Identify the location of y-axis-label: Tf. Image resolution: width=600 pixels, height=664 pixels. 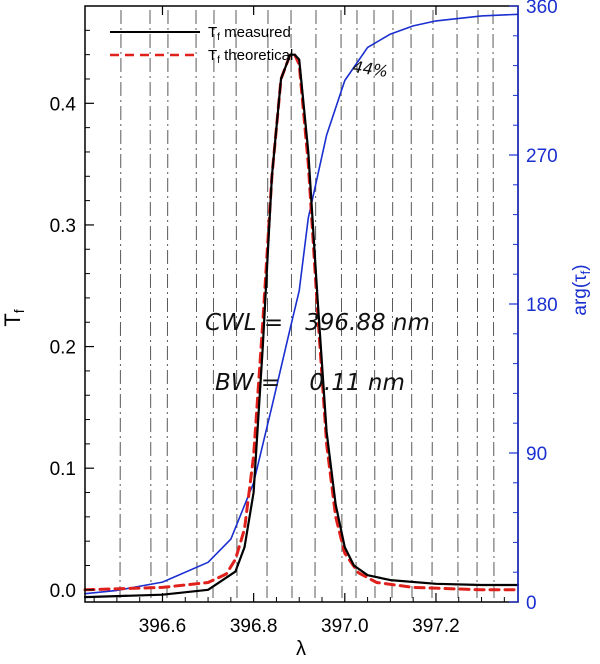
(13, 317).